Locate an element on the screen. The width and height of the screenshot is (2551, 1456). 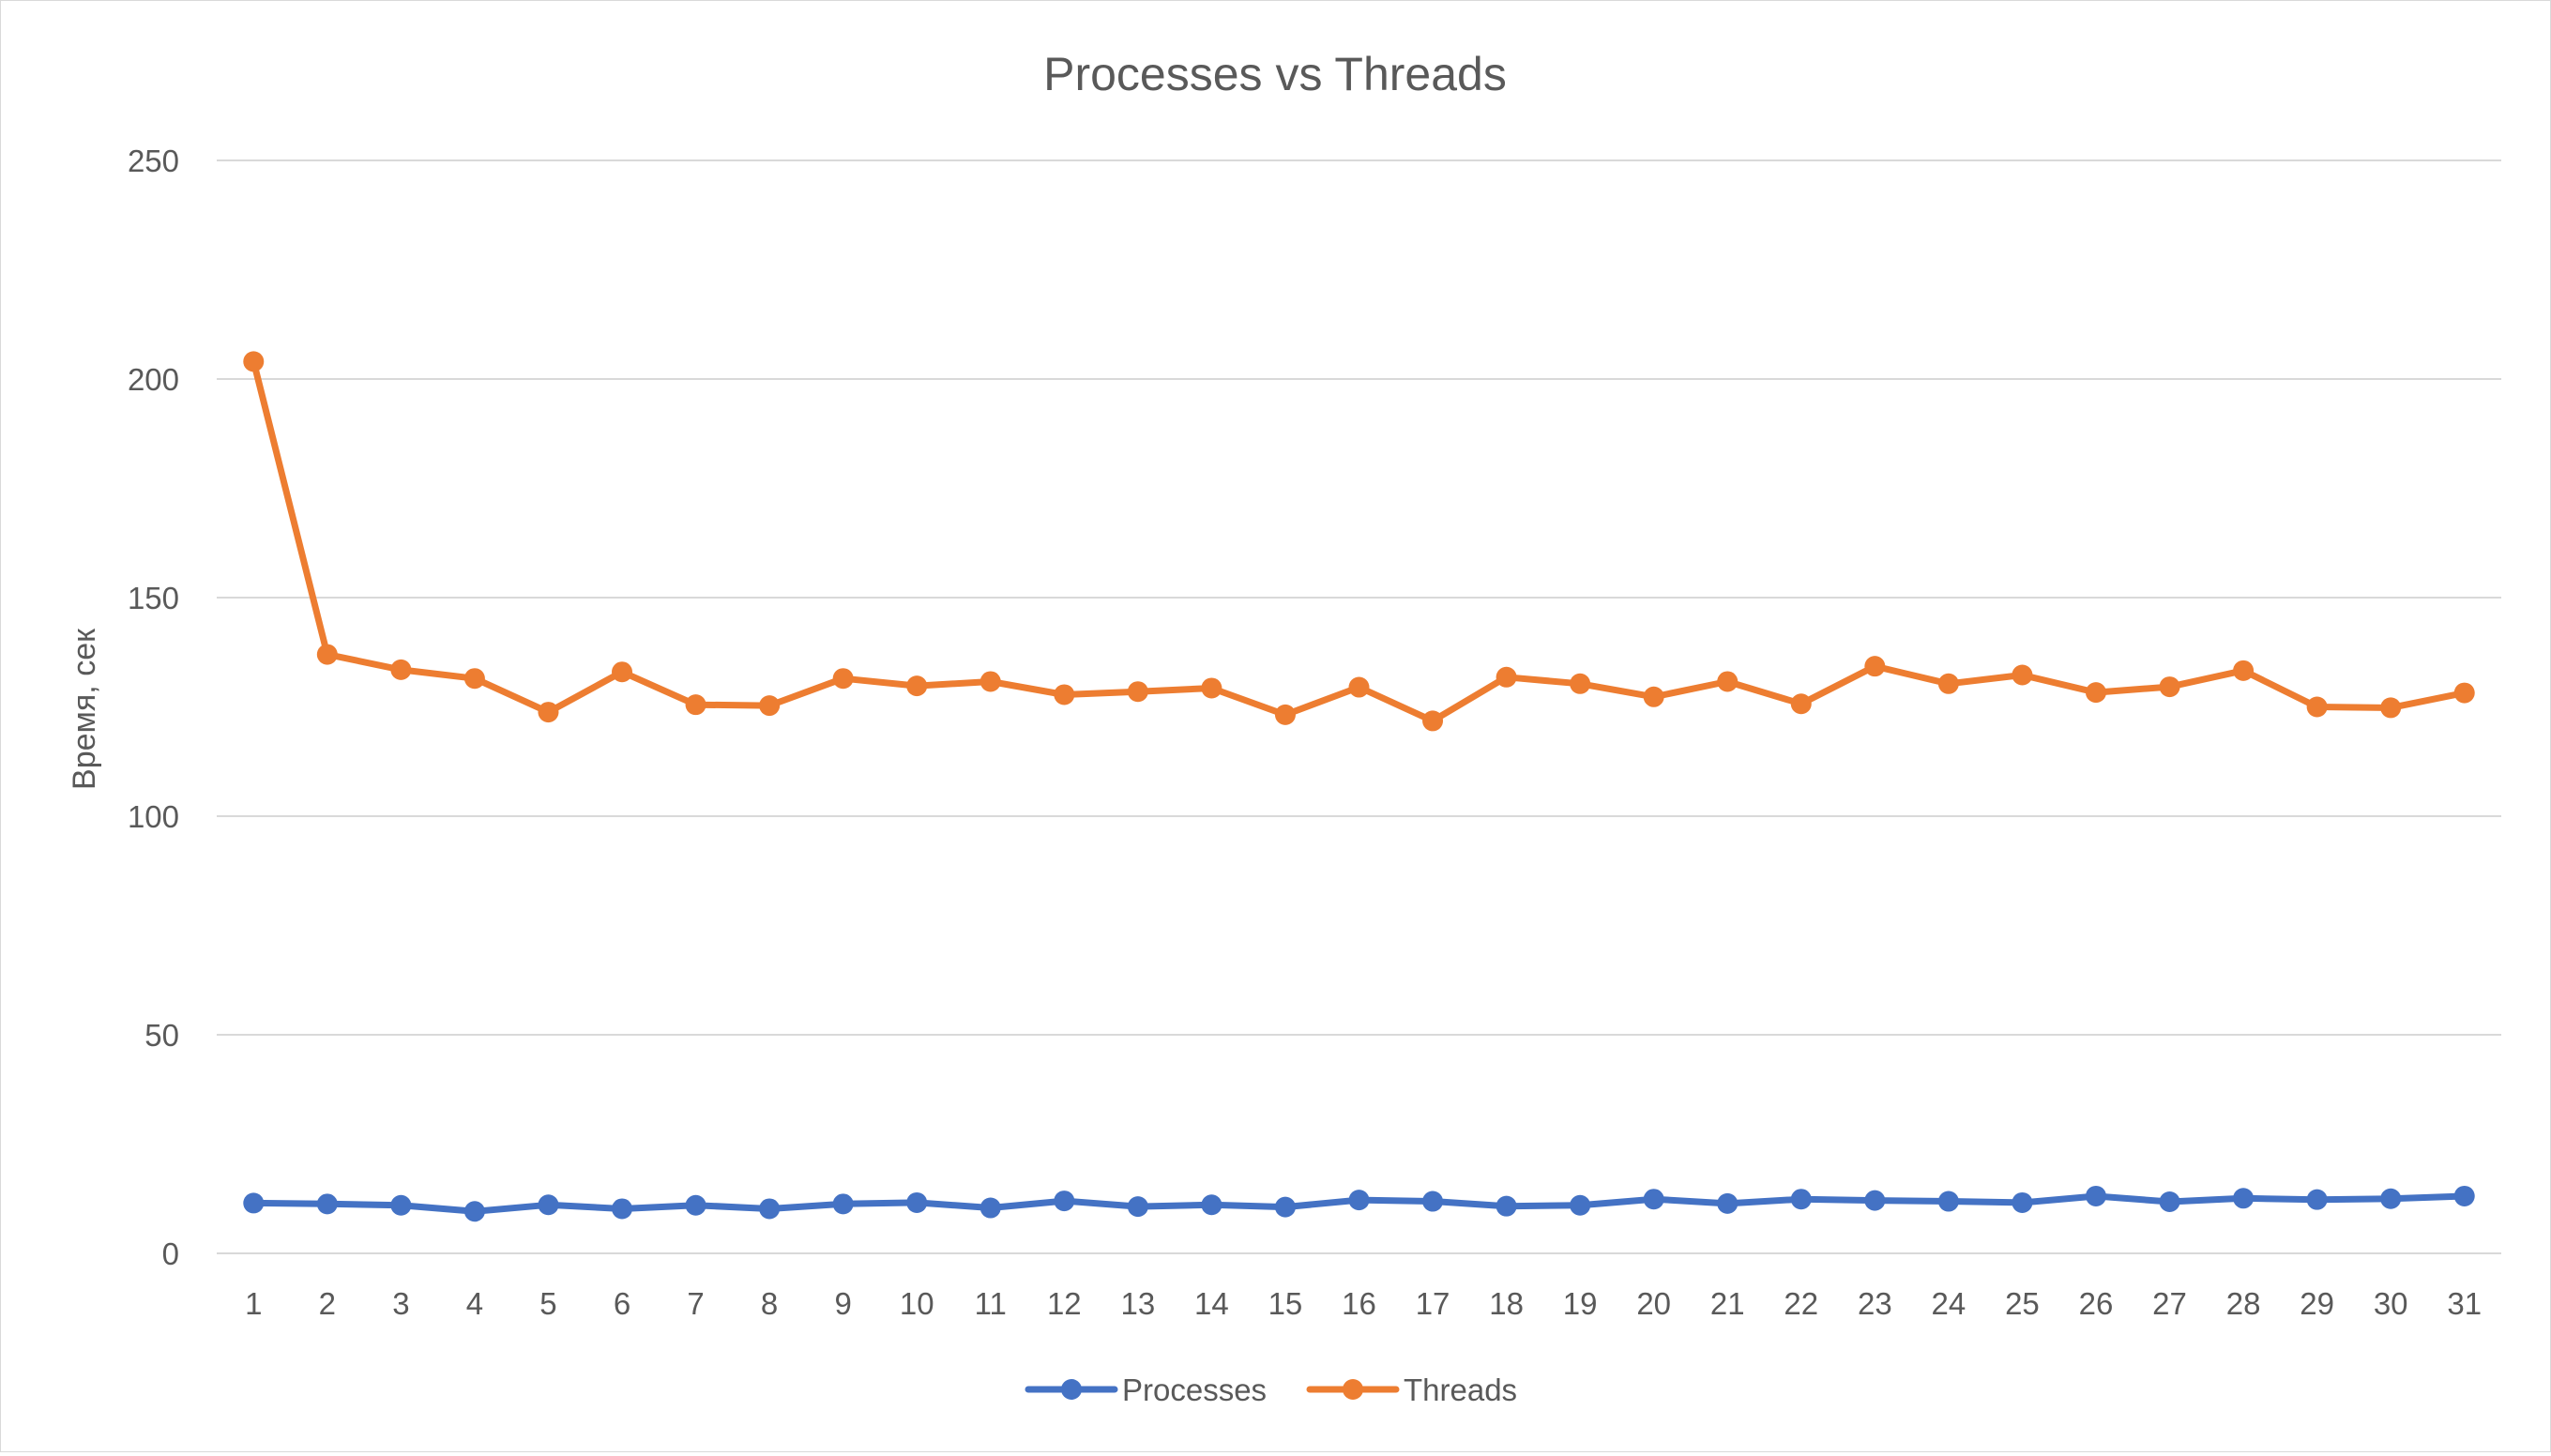
x-tick-label: 24 is located at coordinates (1949, 1303).